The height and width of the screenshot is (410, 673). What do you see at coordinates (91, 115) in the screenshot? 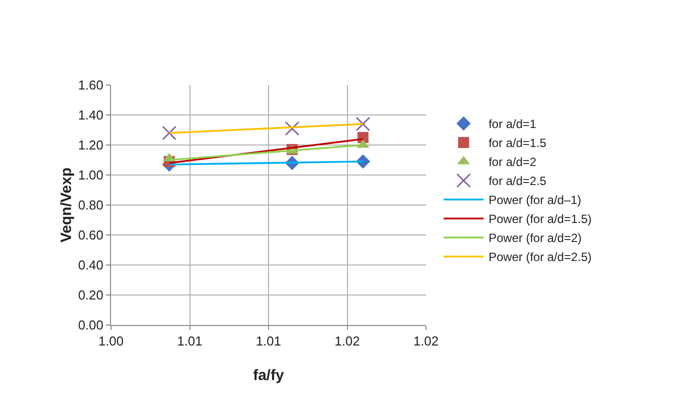
I see `y-tick-label: 1.40` at bounding box center [91, 115].